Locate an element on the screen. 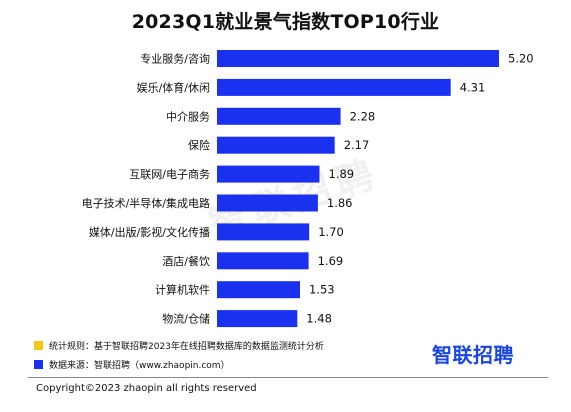 The image size is (571, 412). zhaopin-logo: 智联招聘 is located at coordinates (473, 355).